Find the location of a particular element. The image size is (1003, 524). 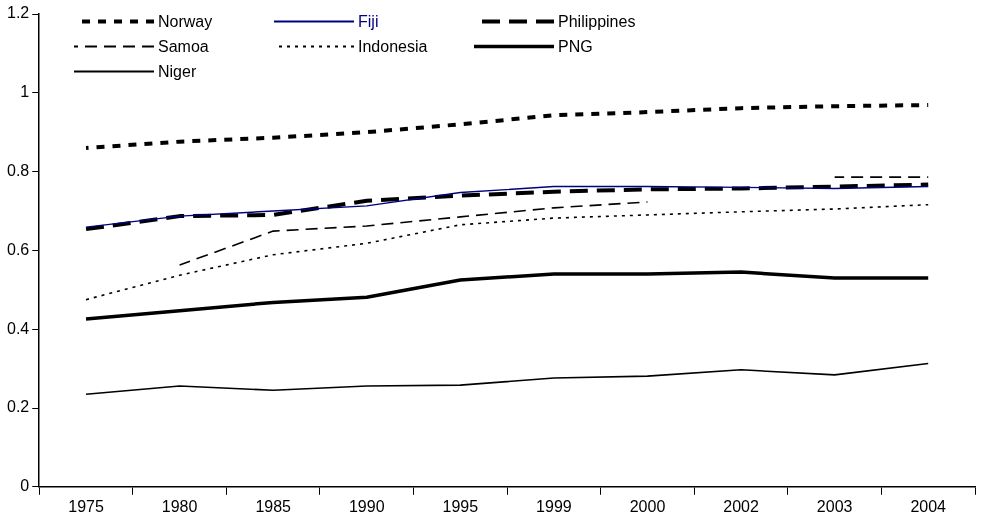

x-tick-label: 1999 is located at coordinates (554, 506).